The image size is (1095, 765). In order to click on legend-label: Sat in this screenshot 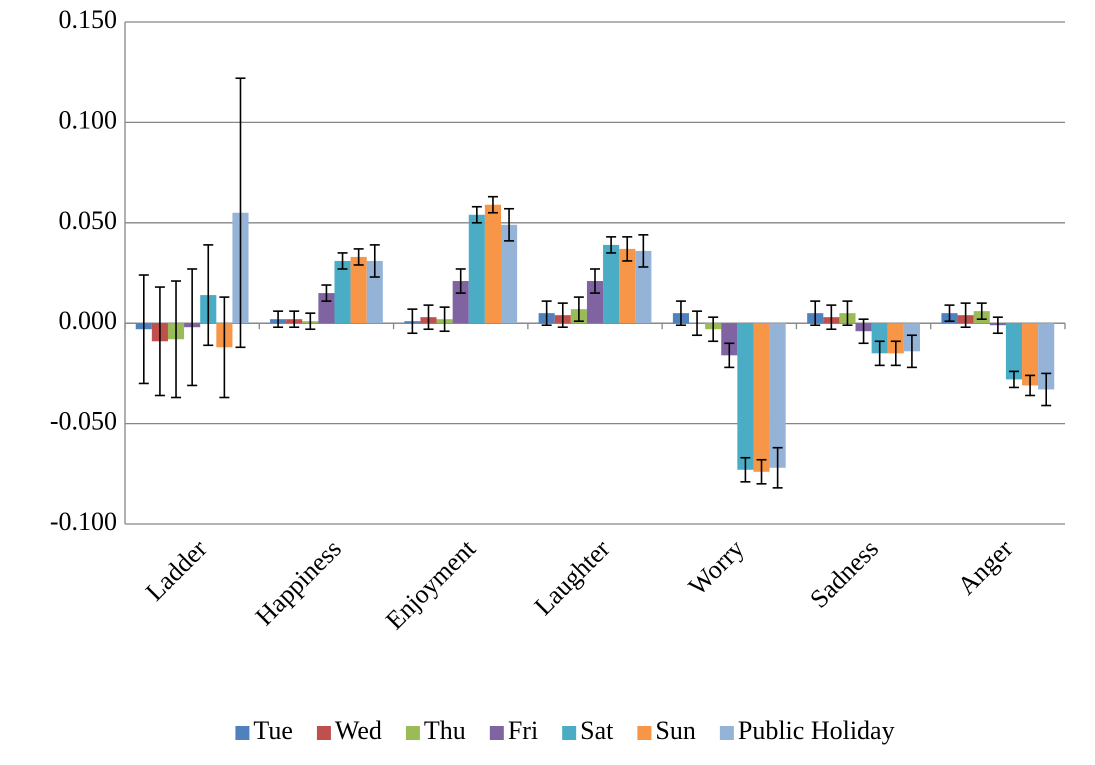, I will do `click(597, 730)`.